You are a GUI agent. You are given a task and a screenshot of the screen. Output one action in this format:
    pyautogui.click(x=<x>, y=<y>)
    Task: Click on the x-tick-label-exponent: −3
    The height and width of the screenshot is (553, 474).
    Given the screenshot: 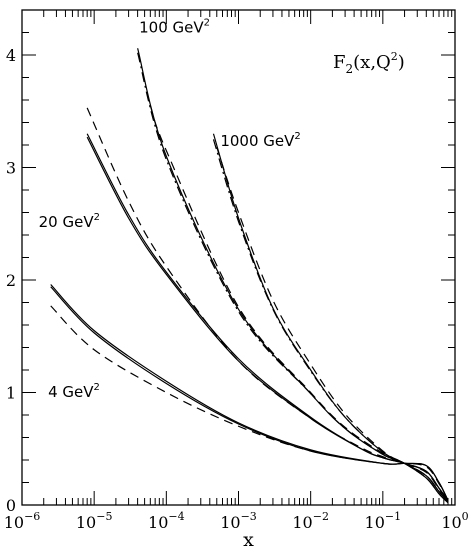 What is the action you would take?
    pyautogui.click(x=249, y=516)
    